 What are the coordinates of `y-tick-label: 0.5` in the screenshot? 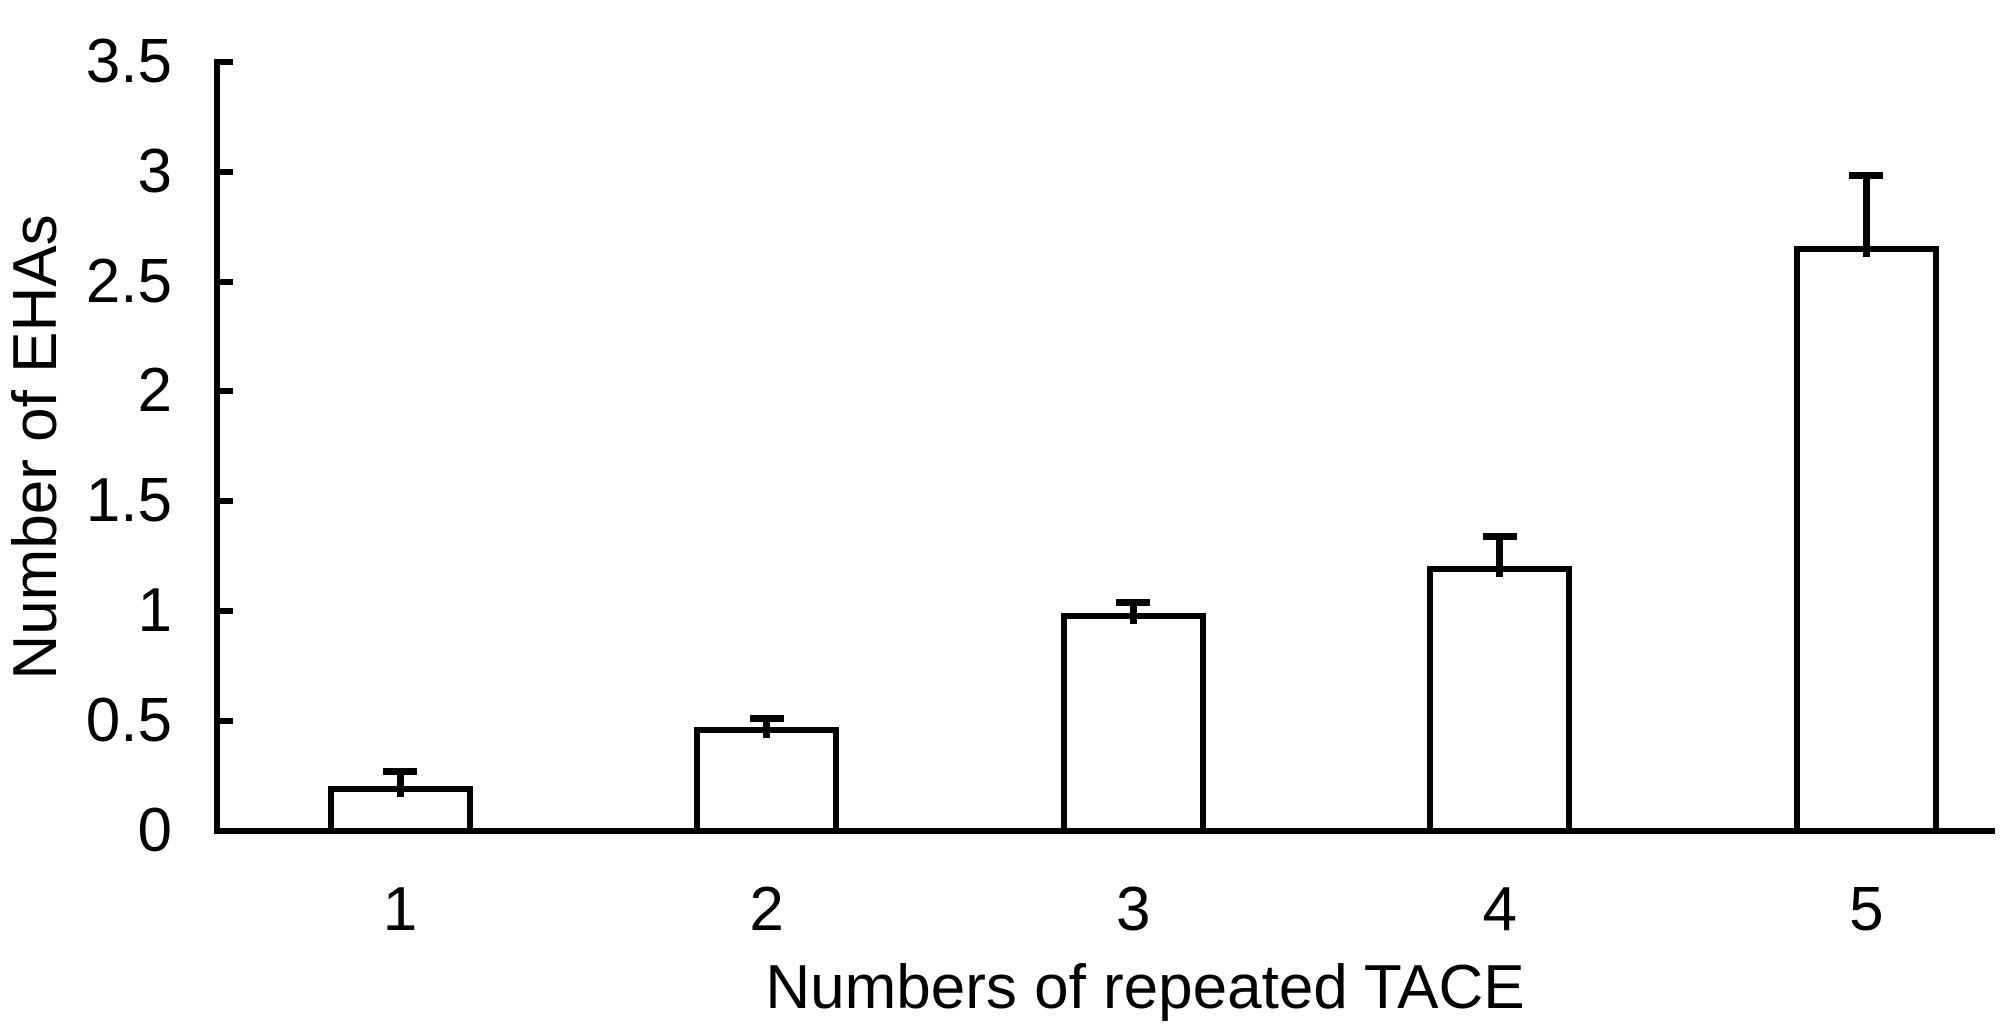 It's located at (128, 721).